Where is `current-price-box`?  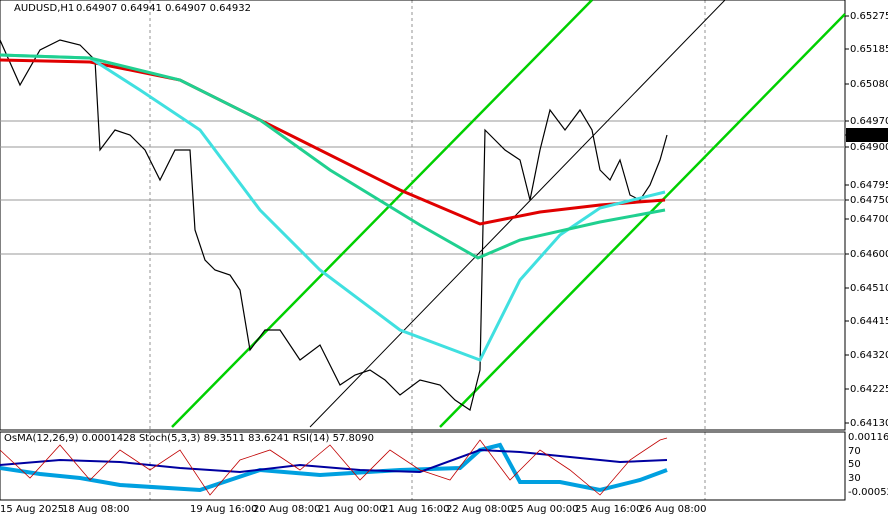 current-price-box is located at coordinates (867, 135).